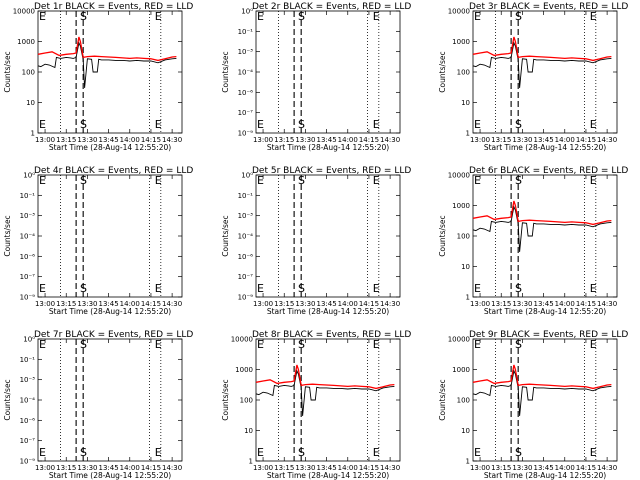 This screenshot has width=640, height=480. Describe the element at coordinates (331, 171) in the screenshot. I see `chart-title: Det 5r BLACK = Events, RED = LLD` at that location.